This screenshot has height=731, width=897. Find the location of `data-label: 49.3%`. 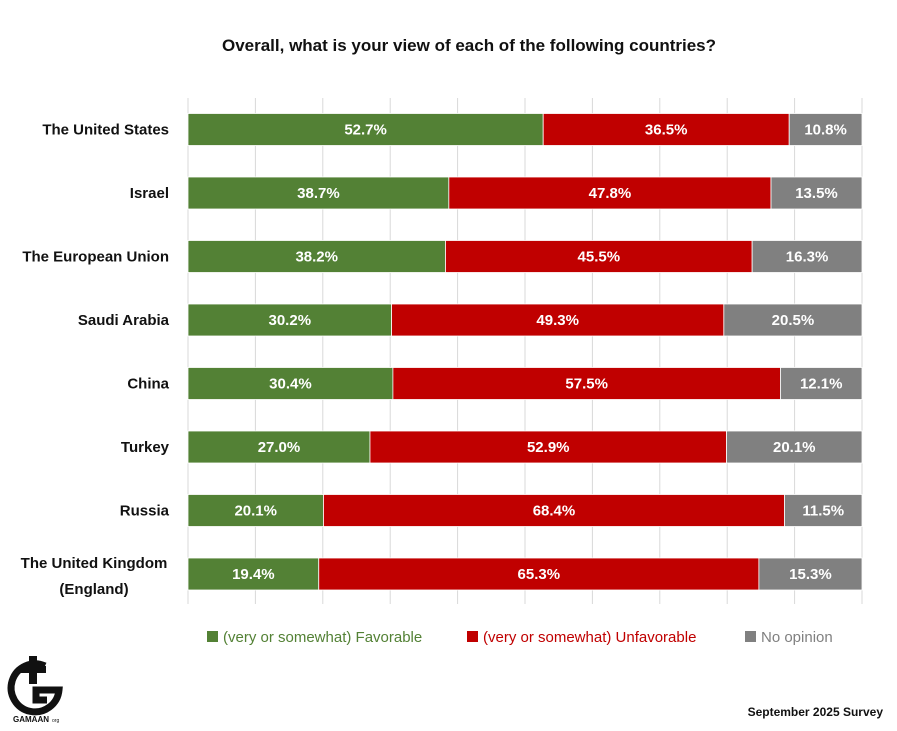

data-label: 49.3% is located at coordinates (557, 320).